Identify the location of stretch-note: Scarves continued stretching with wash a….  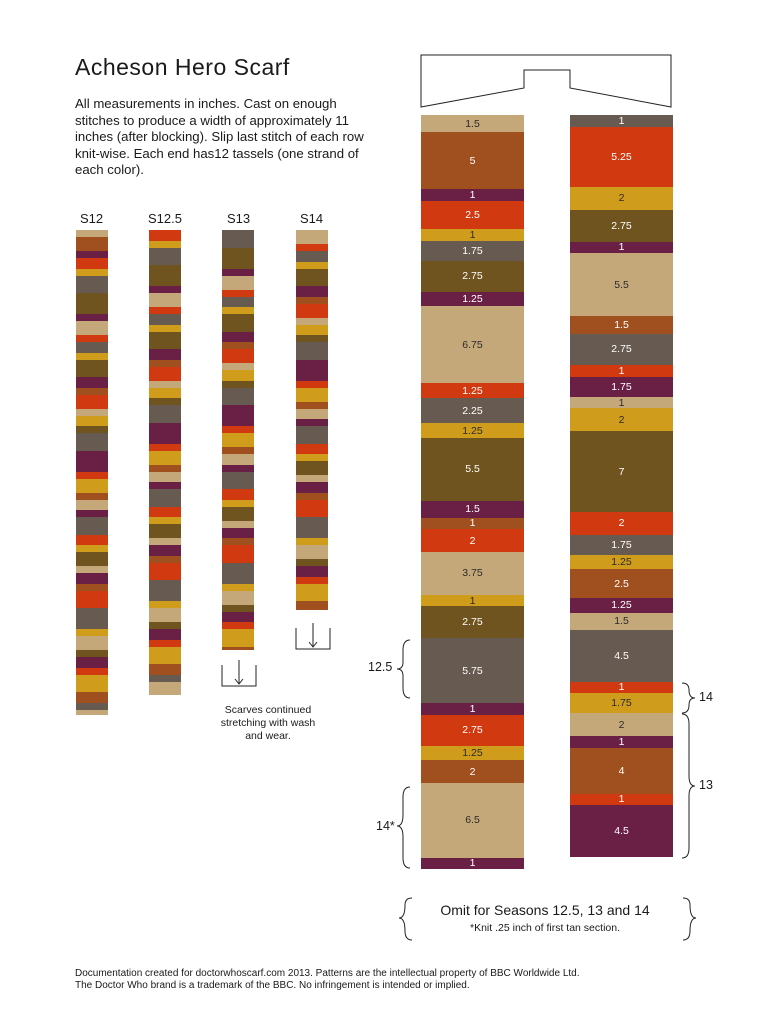
(268, 723).